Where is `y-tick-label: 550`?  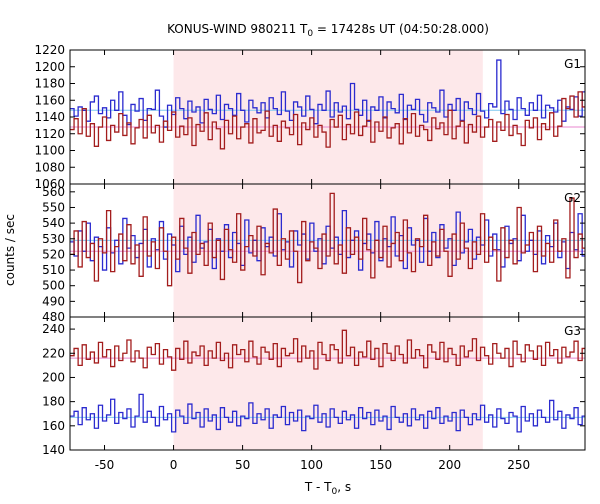 y-tick-label: 550 is located at coordinates (53, 207).